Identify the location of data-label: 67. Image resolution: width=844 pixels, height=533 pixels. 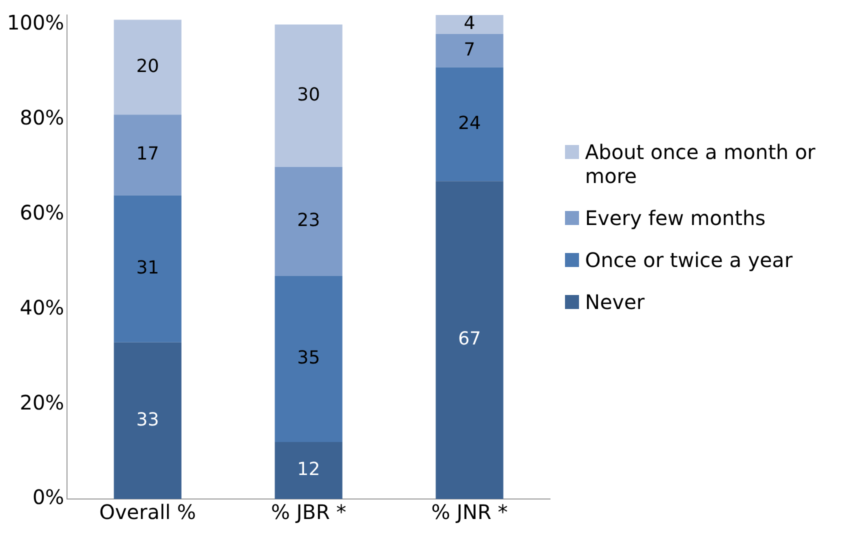
(469, 339).